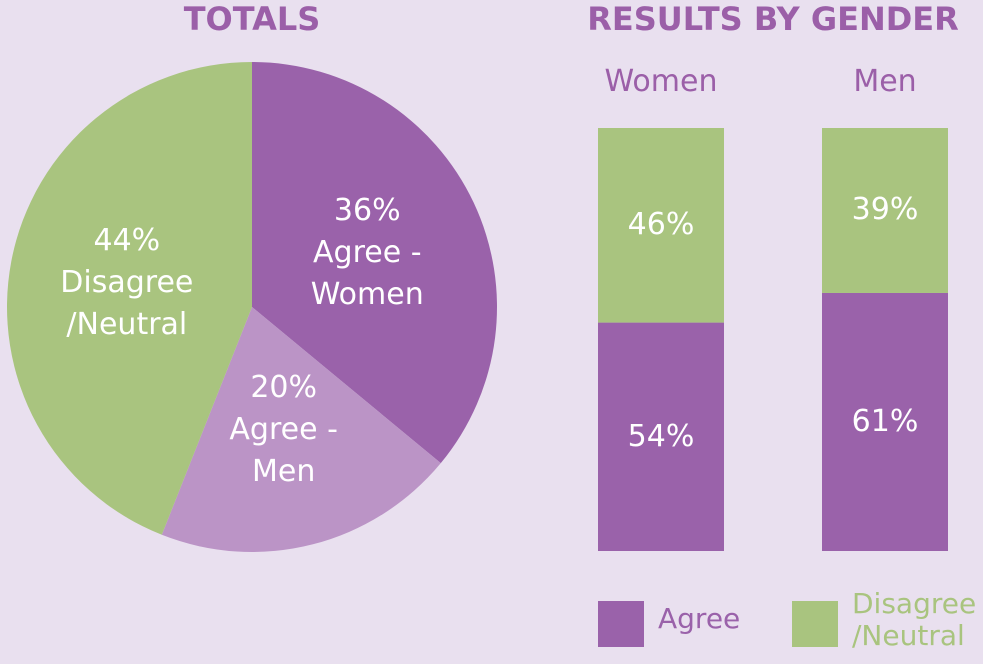 This screenshot has width=983, height=664. What do you see at coordinates (367, 210) in the screenshot?
I see `slice-value-label: 36%` at bounding box center [367, 210].